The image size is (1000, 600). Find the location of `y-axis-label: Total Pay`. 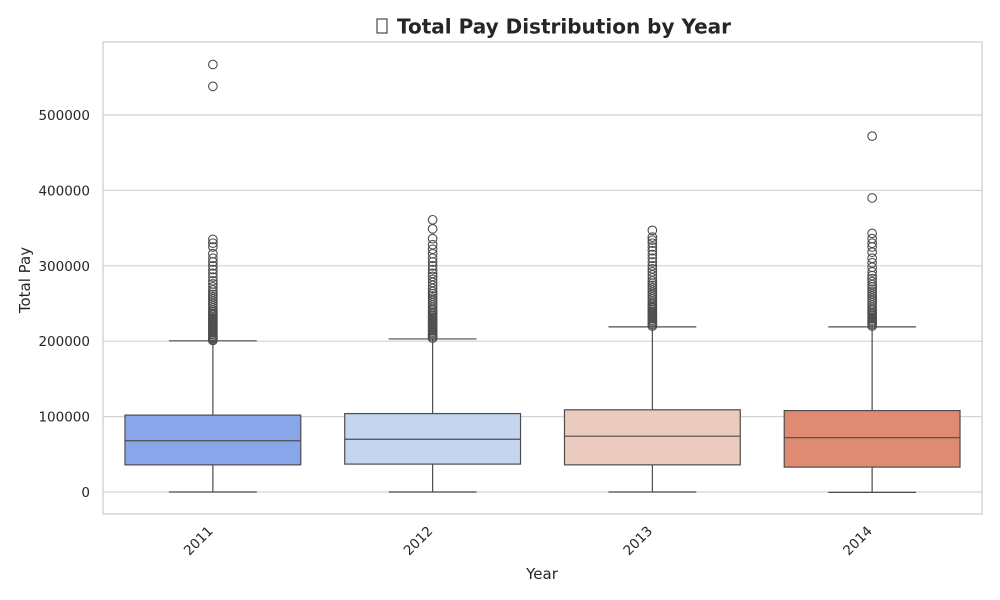

y-axis-label: Total Pay is located at coordinates (25, 280).